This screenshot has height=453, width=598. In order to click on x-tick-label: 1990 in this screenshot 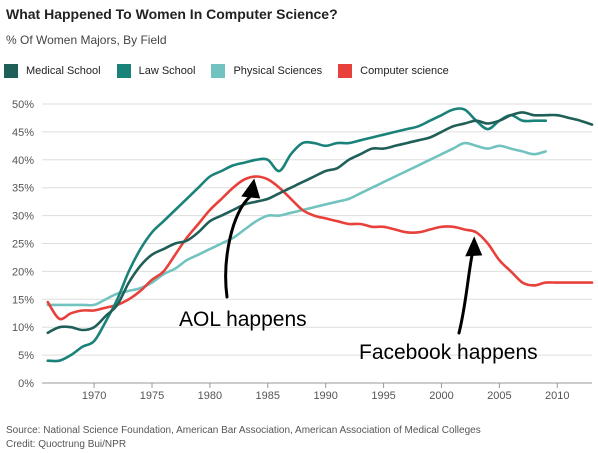, I will do `click(325, 396)`.